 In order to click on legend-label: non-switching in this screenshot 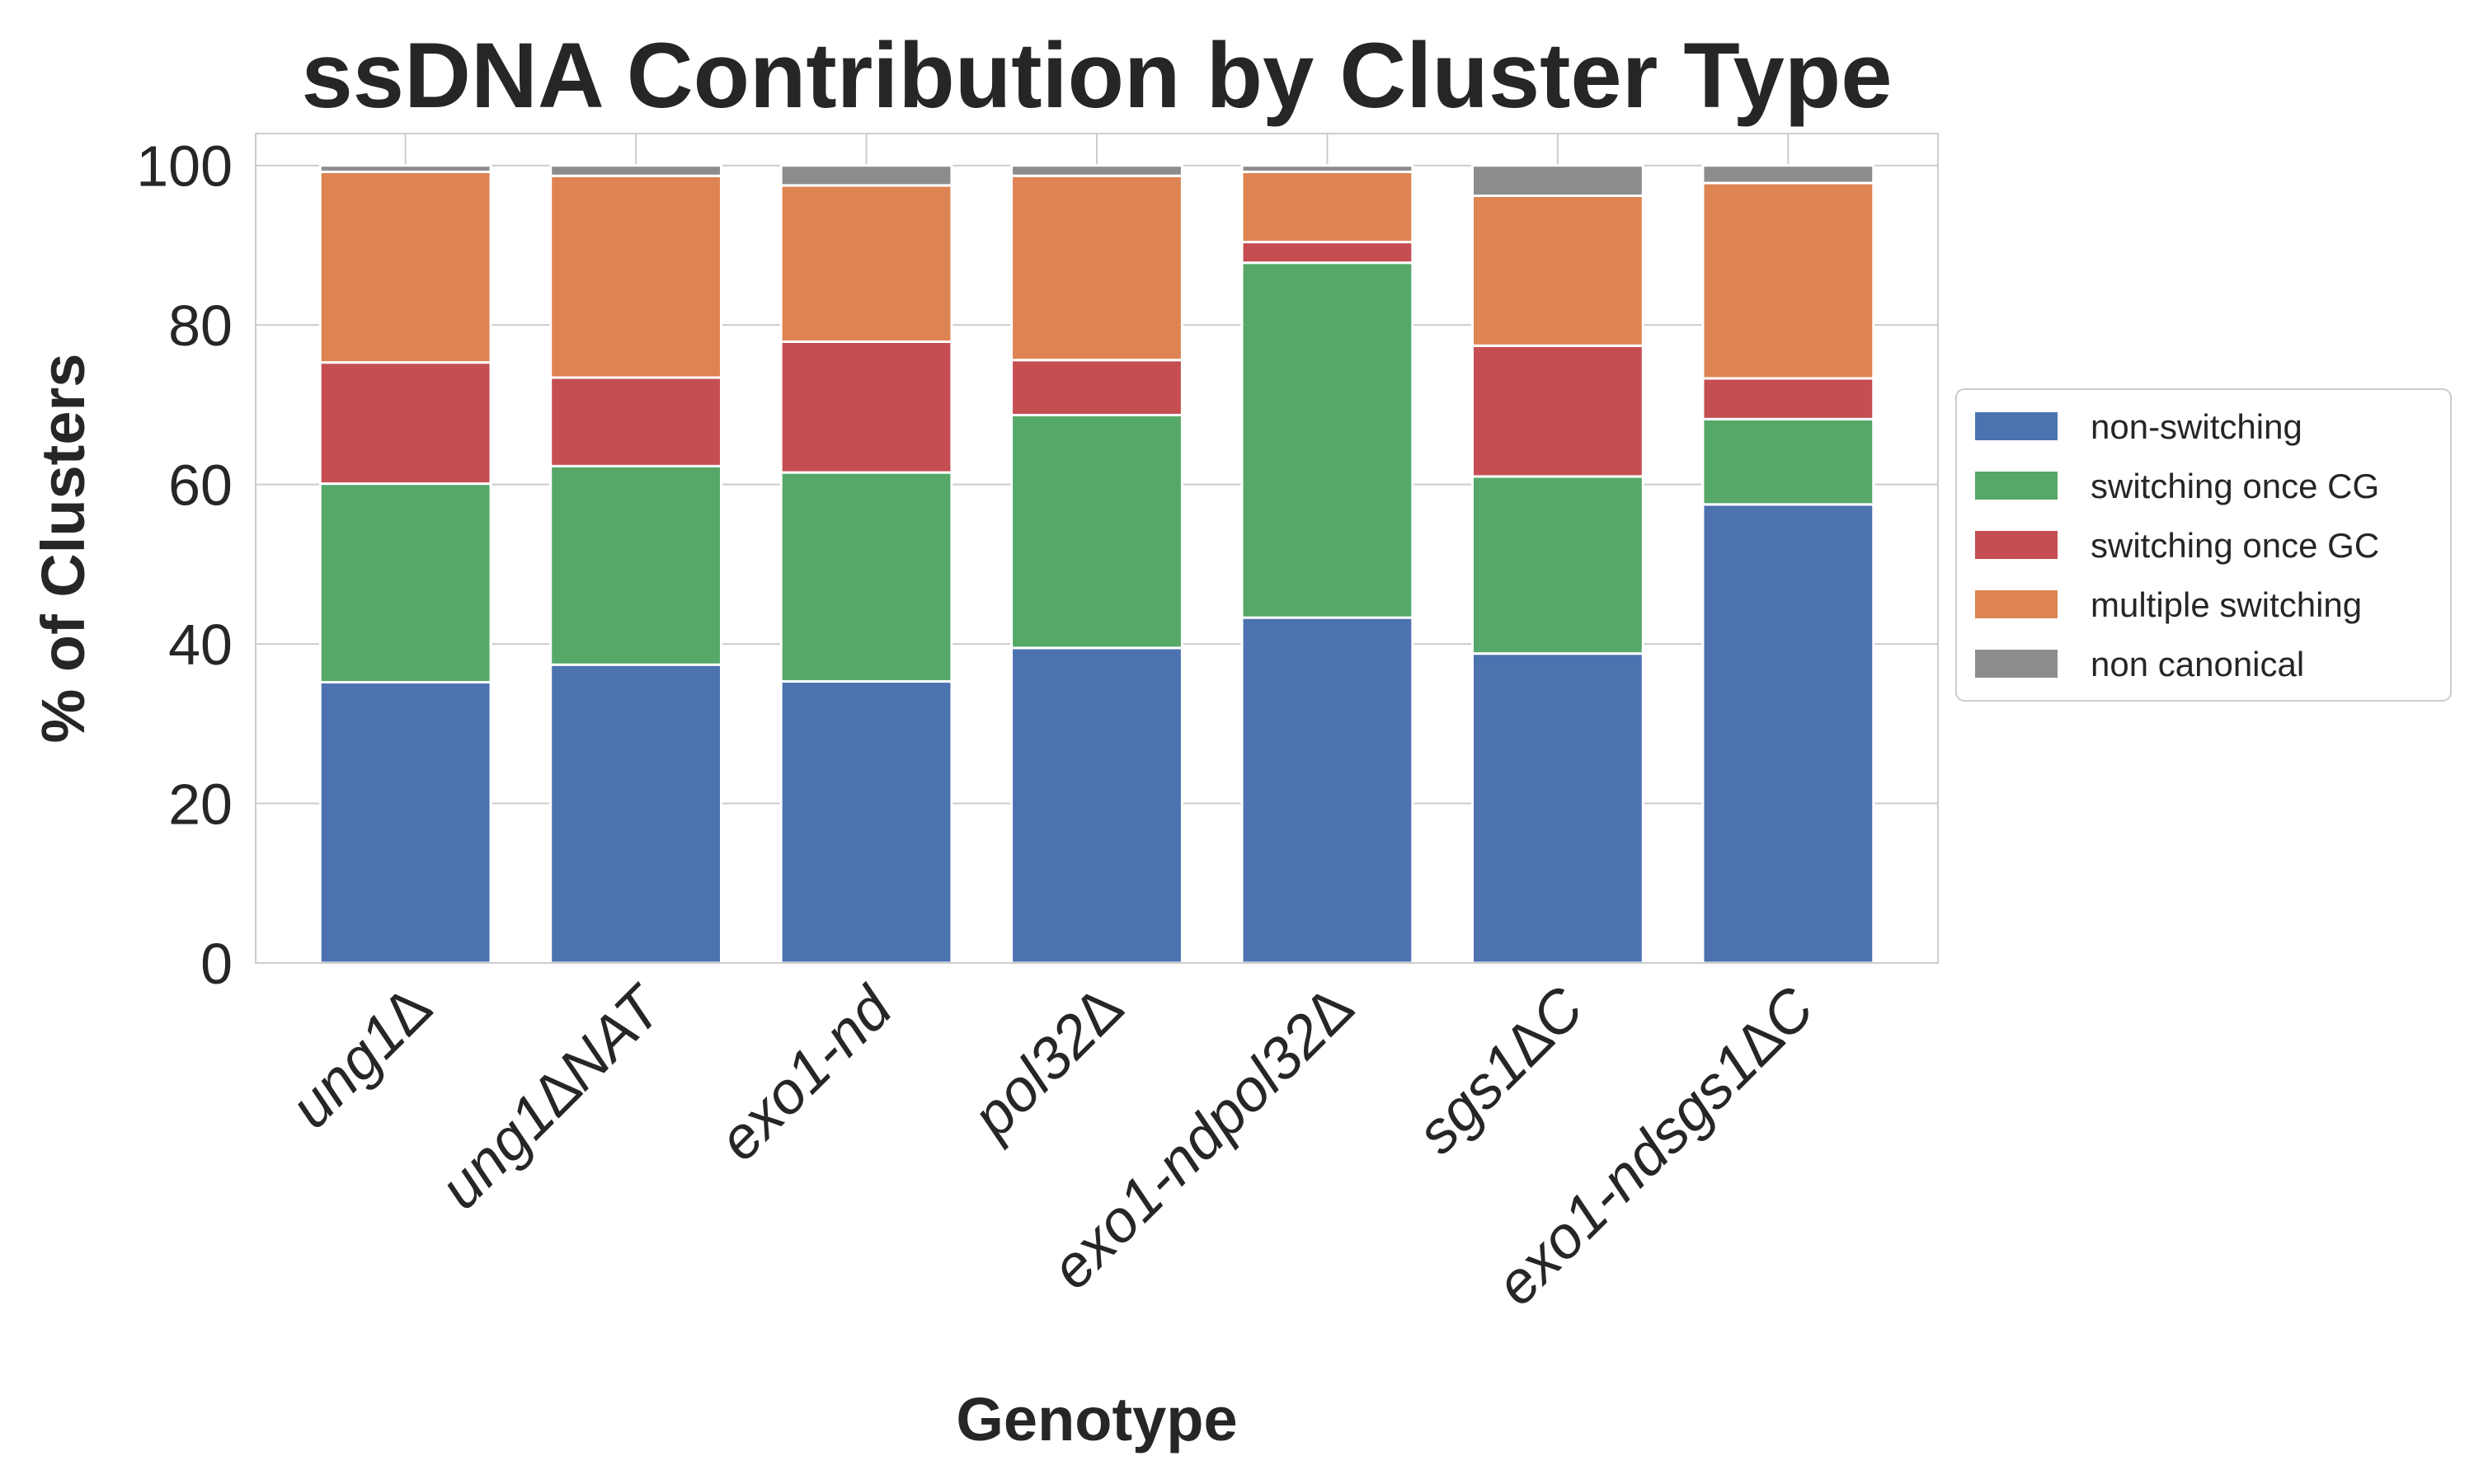, I will do `click(2196, 426)`.